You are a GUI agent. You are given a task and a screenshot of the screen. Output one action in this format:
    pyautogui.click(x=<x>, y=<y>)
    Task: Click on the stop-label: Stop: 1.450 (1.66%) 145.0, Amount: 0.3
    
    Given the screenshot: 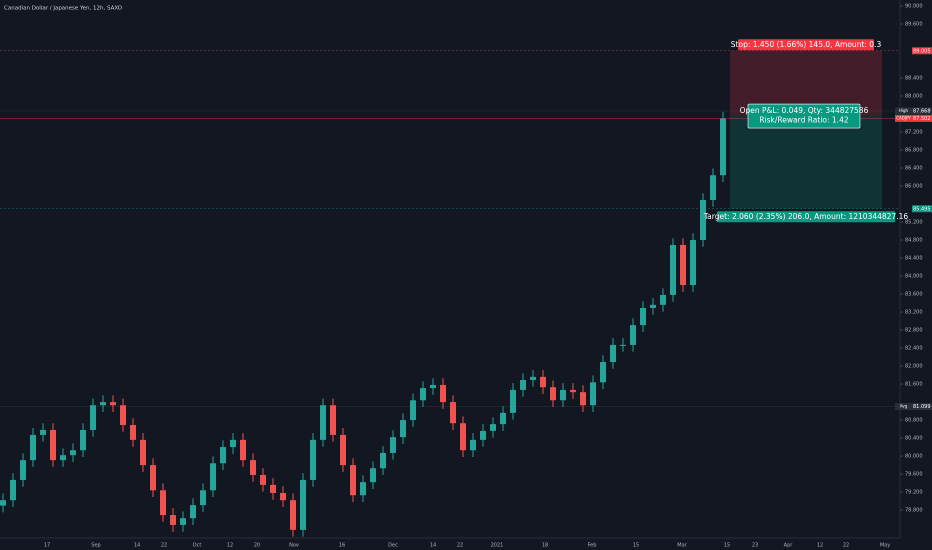 What is the action you would take?
    pyautogui.click(x=806, y=44)
    